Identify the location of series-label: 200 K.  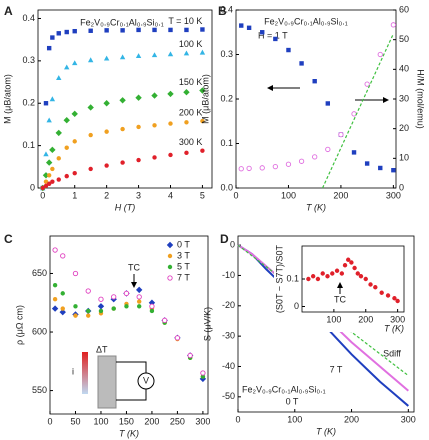
(191, 112).